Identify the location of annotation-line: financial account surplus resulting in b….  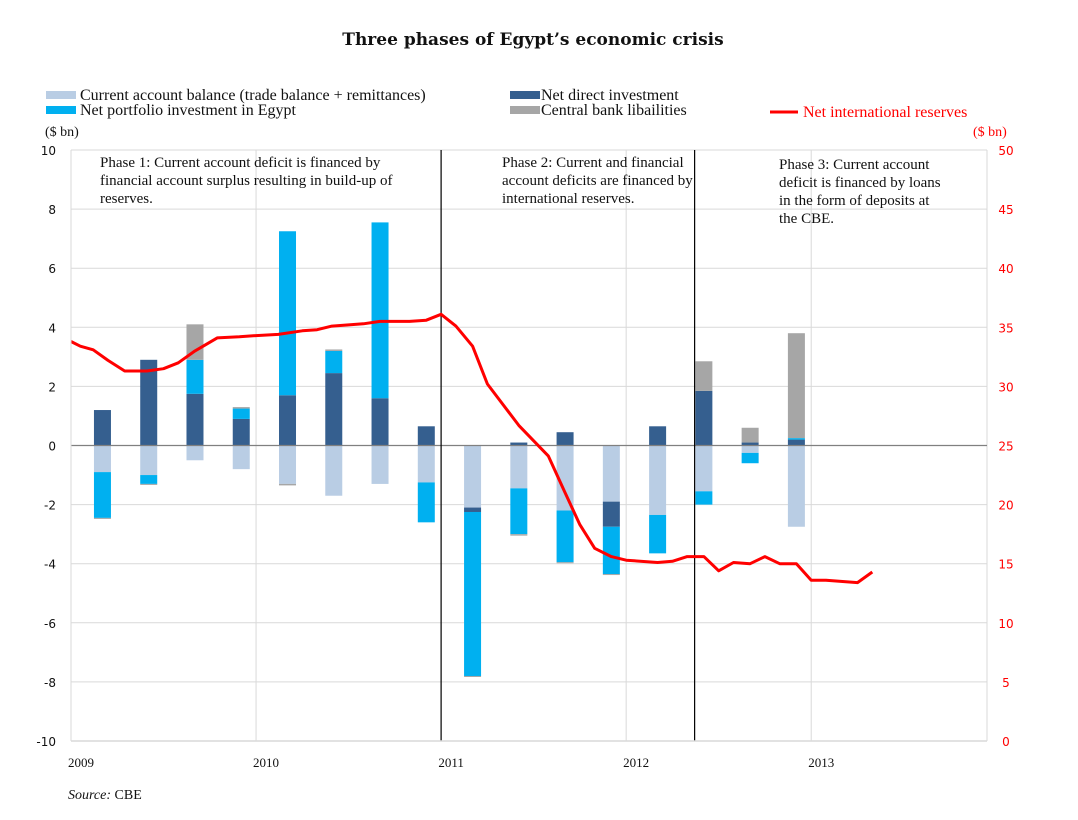
(246, 181).